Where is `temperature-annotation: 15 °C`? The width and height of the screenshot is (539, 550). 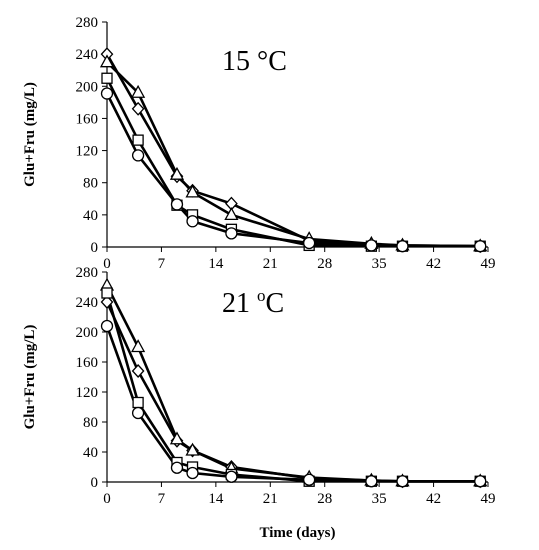
temperature-annotation: 15 °C is located at coordinates (254, 61).